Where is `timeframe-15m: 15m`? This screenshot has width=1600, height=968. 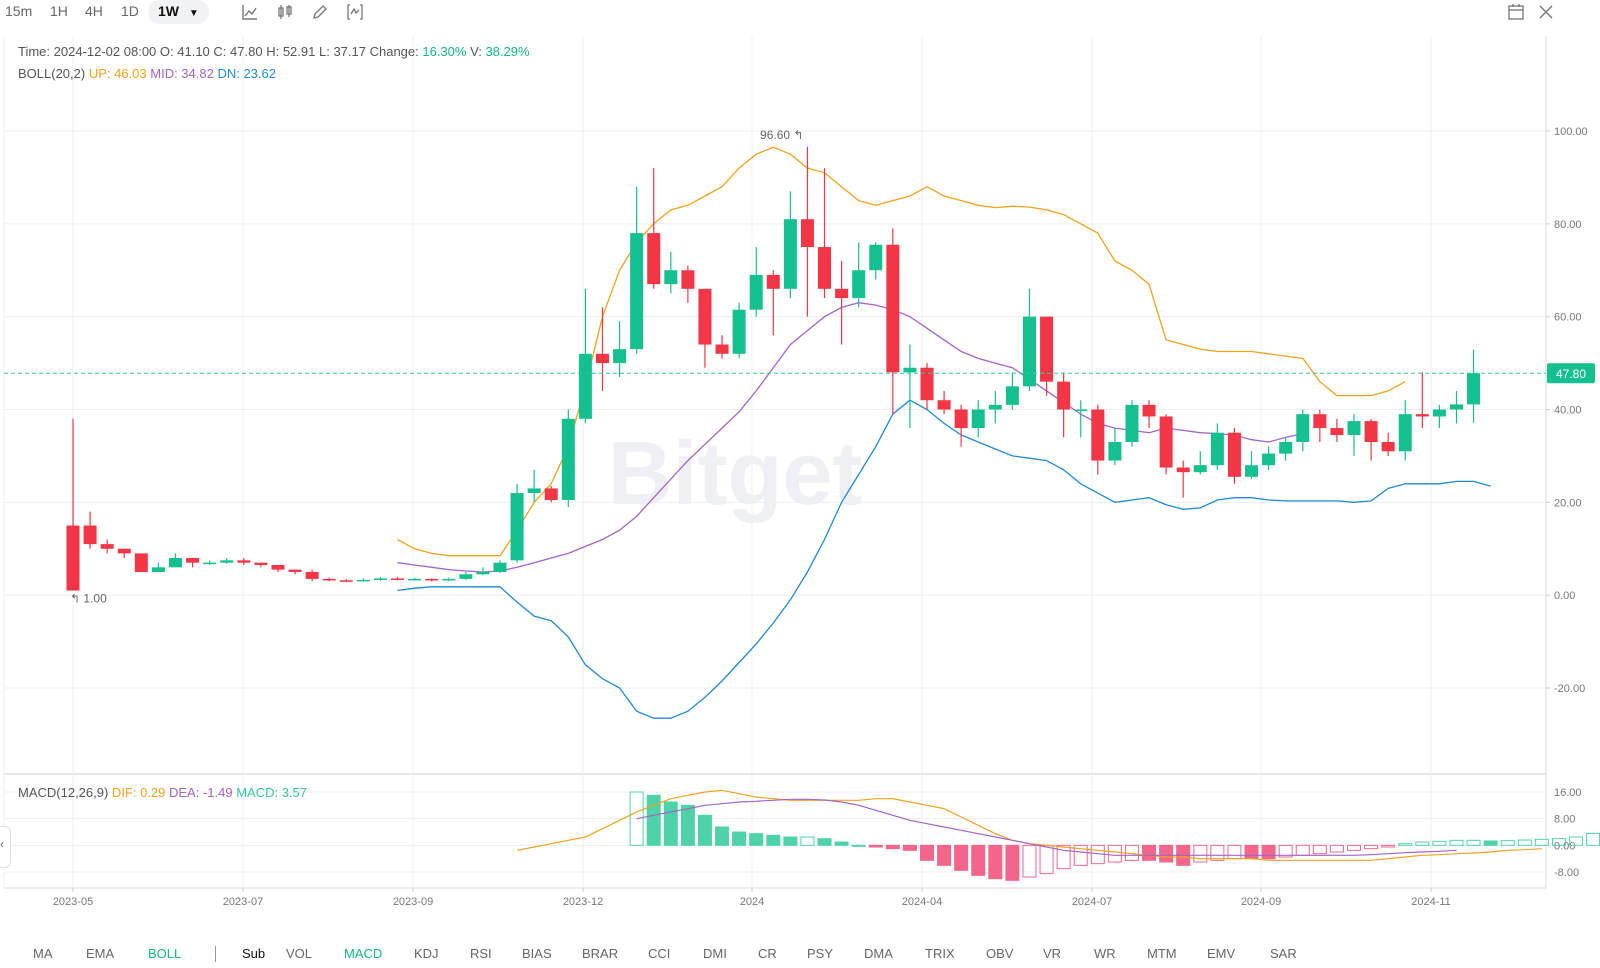 timeframe-15m: 15m is located at coordinates (19, 11).